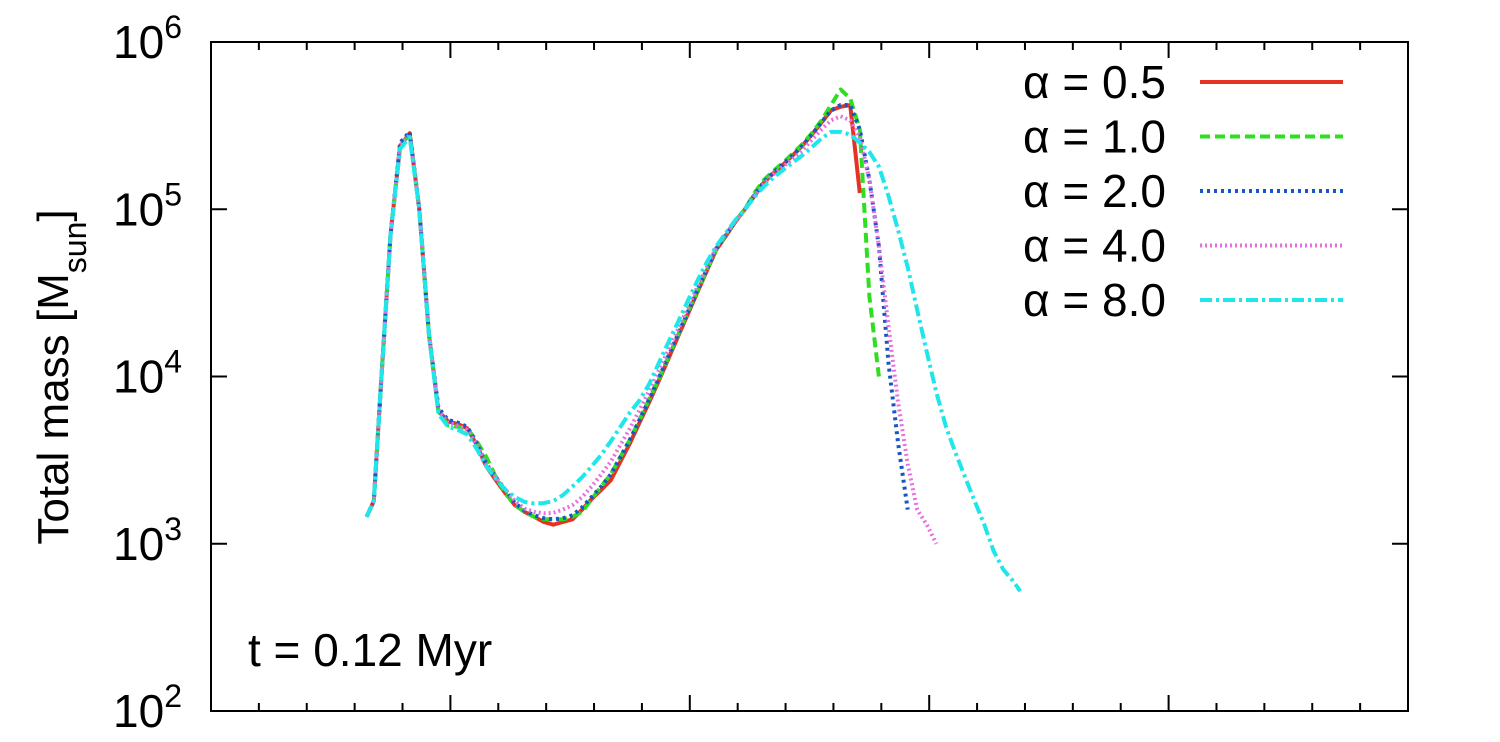  I want to click on y-tick-label: 10³, so click(147, 540).